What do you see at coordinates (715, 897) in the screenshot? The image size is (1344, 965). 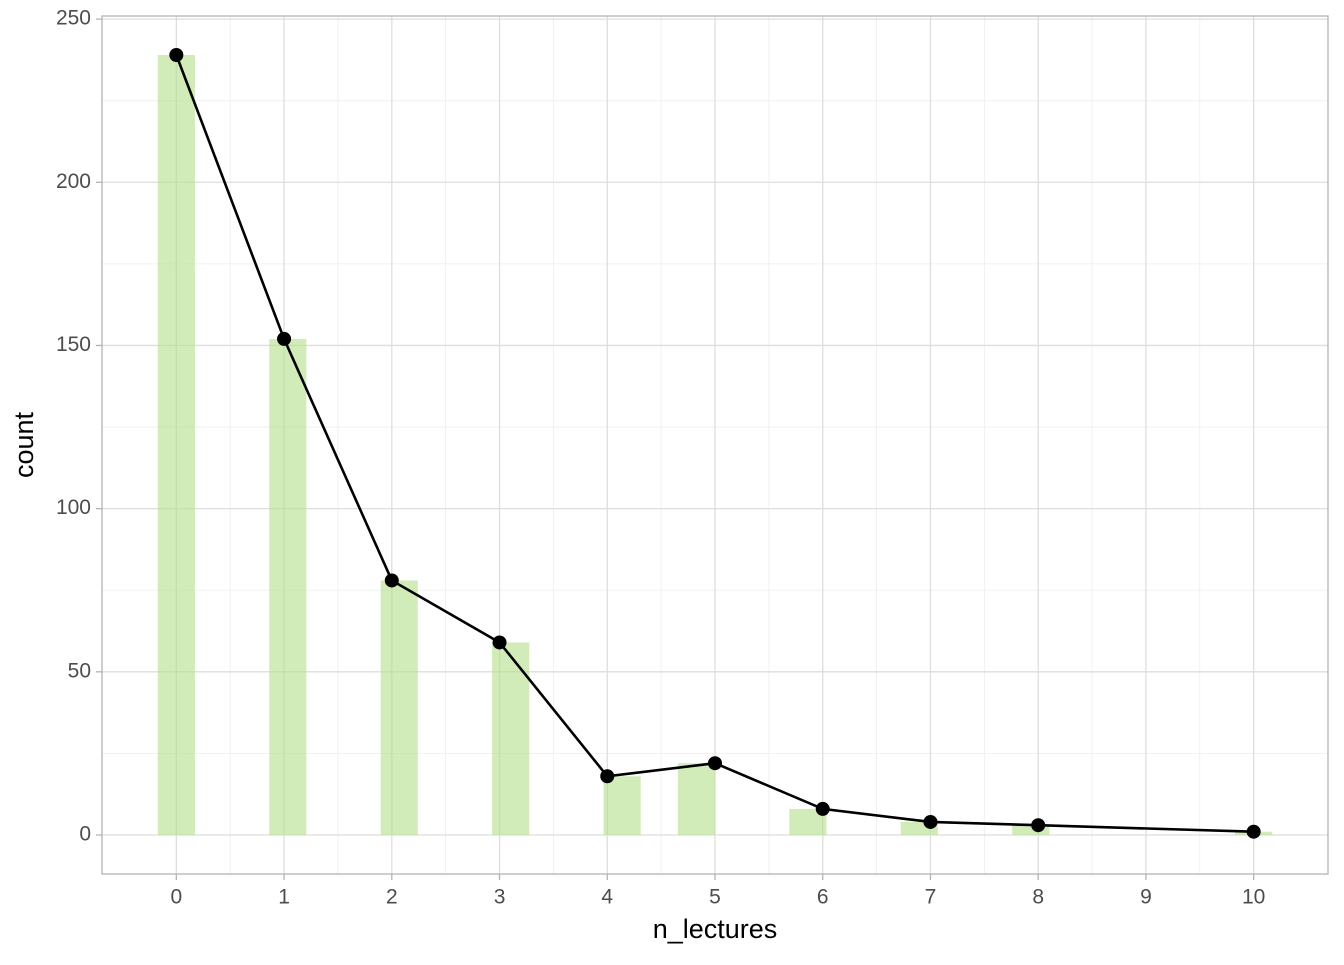 I see `x-tick-label: 5` at bounding box center [715, 897].